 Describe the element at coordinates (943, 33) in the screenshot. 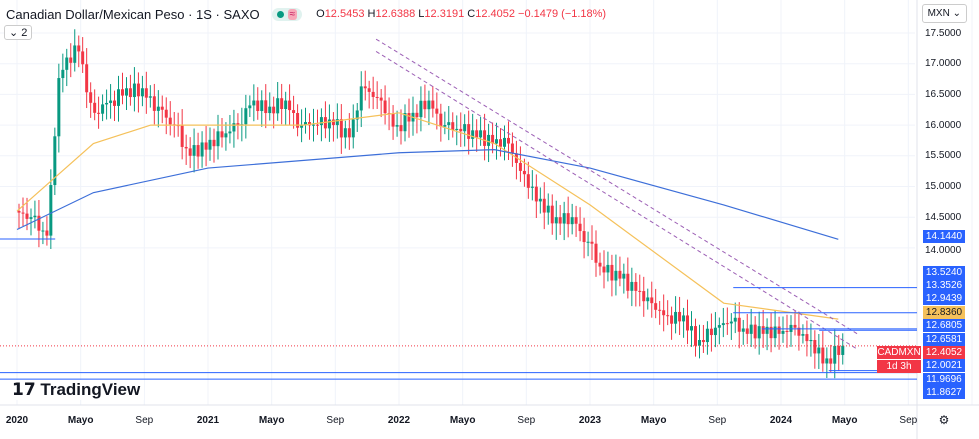

I see `y-tick-label: 17.5000` at that location.